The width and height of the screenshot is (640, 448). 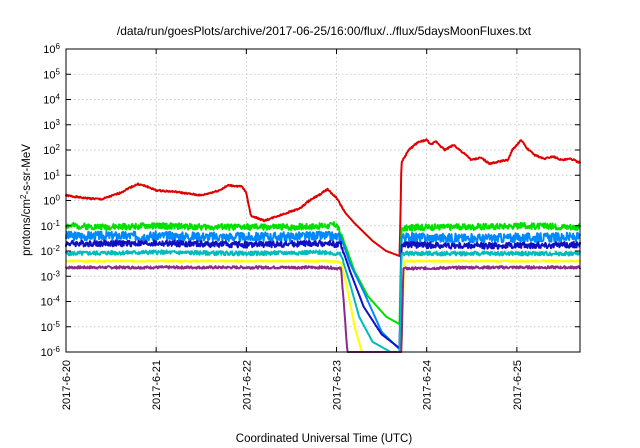 I want to click on x-tick-label: 2017-6-21, so click(x=157, y=385).